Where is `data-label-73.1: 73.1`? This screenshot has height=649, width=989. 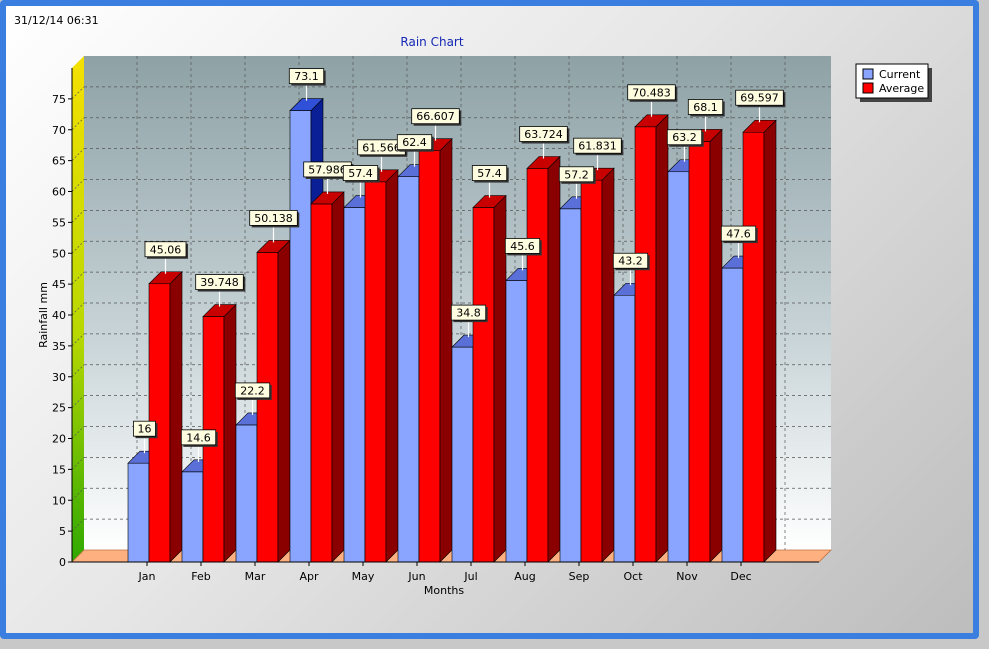
data-label-73.1: 73.1 is located at coordinates (307, 84).